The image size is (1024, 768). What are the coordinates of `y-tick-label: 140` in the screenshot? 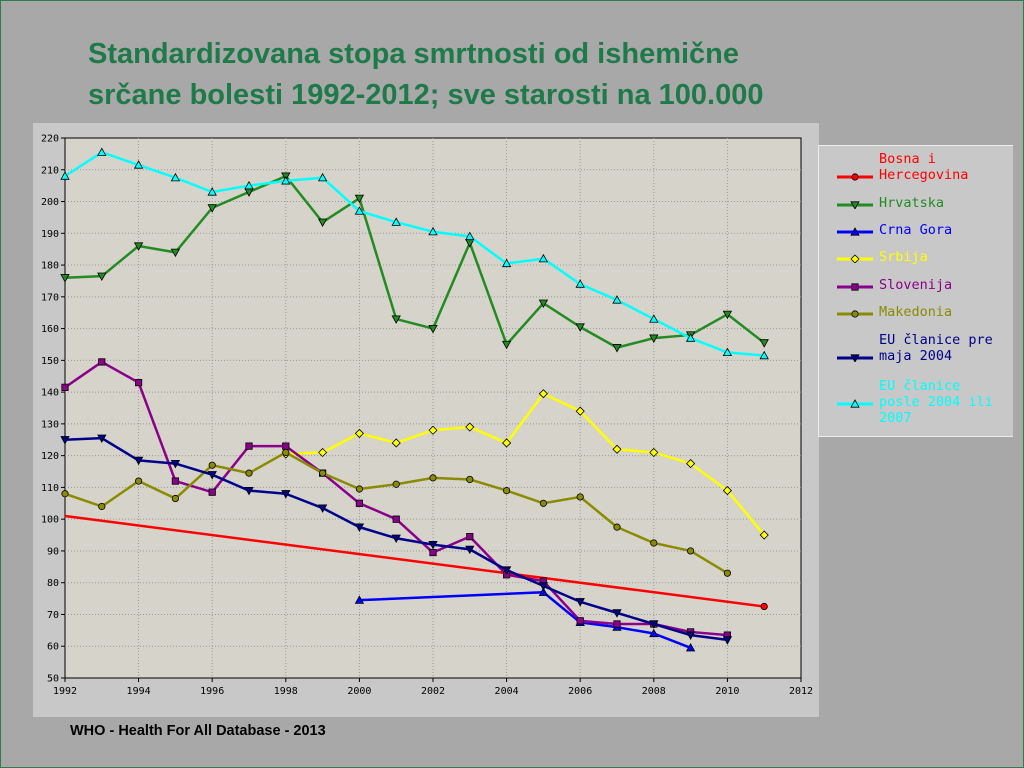 It's located at (50, 393).